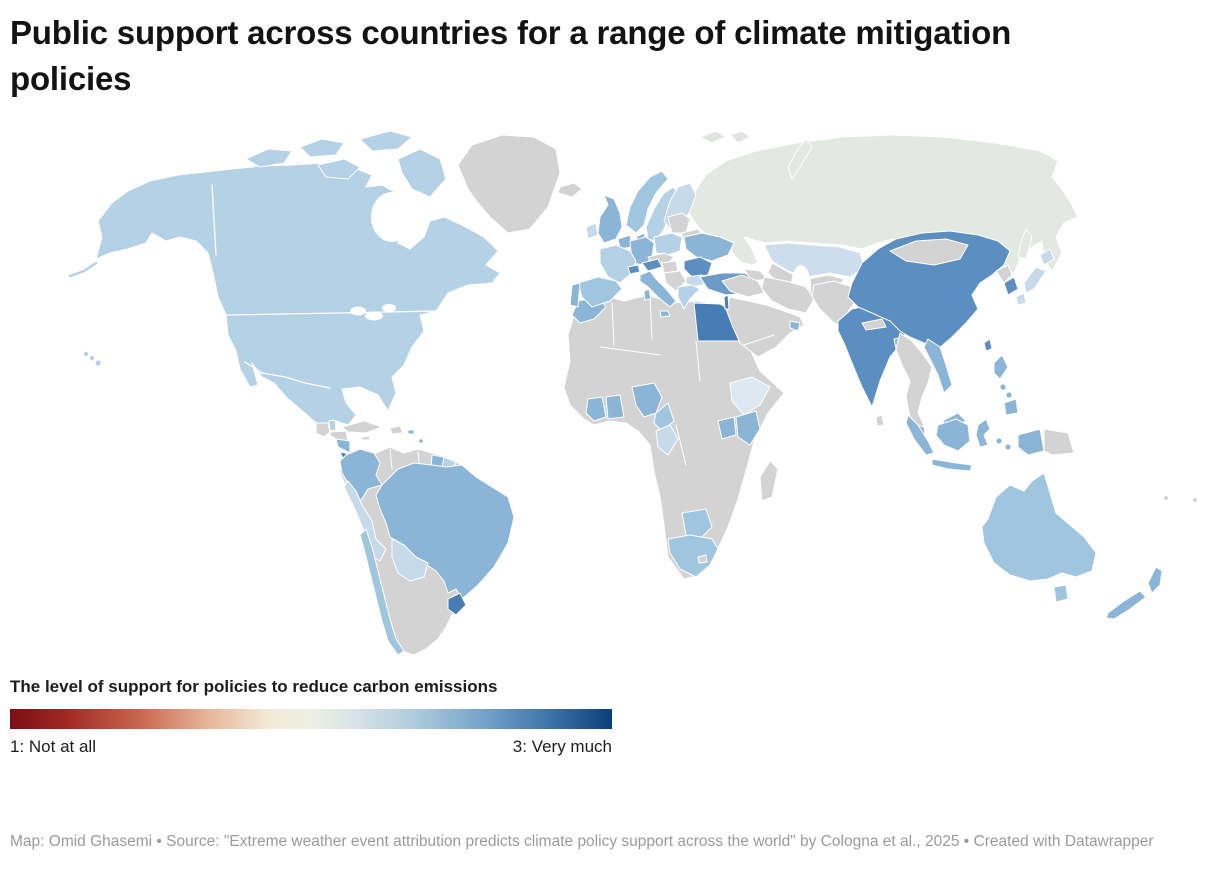 This screenshot has width=1220, height=894. I want to click on country-nicaragua, so click(343, 446).